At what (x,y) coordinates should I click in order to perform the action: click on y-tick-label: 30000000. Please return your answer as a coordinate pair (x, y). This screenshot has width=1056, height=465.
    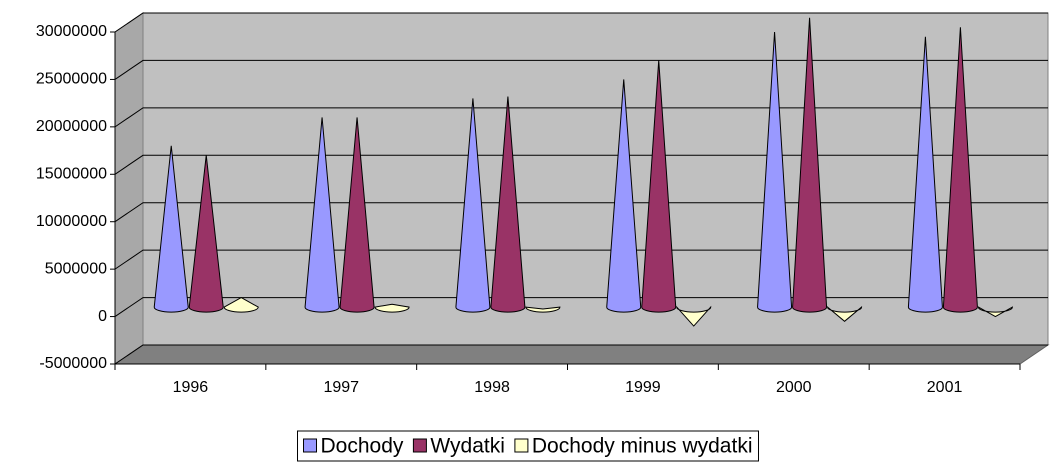
    Looking at the image, I should click on (71, 31).